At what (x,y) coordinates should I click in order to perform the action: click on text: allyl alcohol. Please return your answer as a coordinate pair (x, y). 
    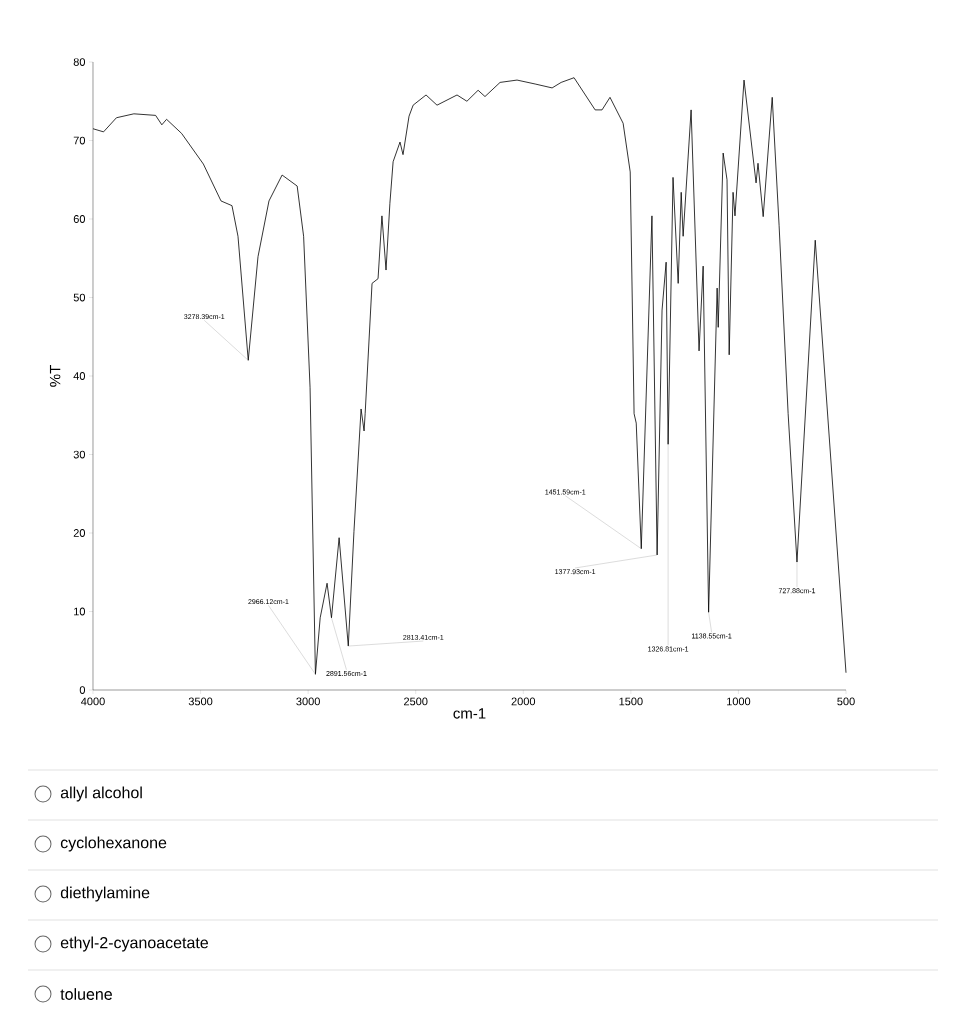
    Looking at the image, I should click on (101, 794).